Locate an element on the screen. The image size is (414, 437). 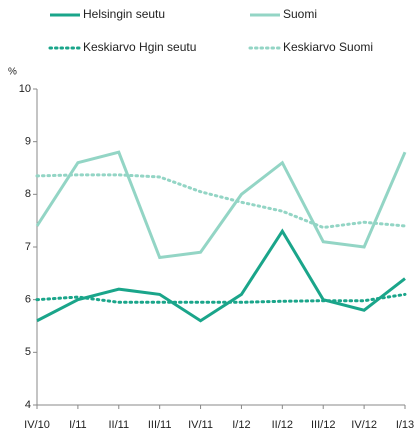
y-tick-label: 8 is located at coordinates (28, 194).